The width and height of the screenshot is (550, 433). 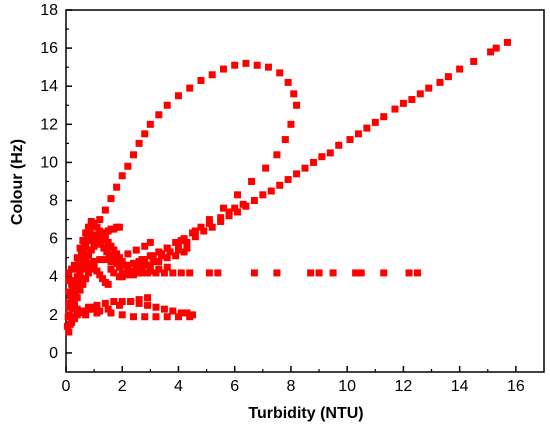 What do you see at coordinates (49, 124) in the screenshot?
I see `y-tick-label: 12` at bounding box center [49, 124].